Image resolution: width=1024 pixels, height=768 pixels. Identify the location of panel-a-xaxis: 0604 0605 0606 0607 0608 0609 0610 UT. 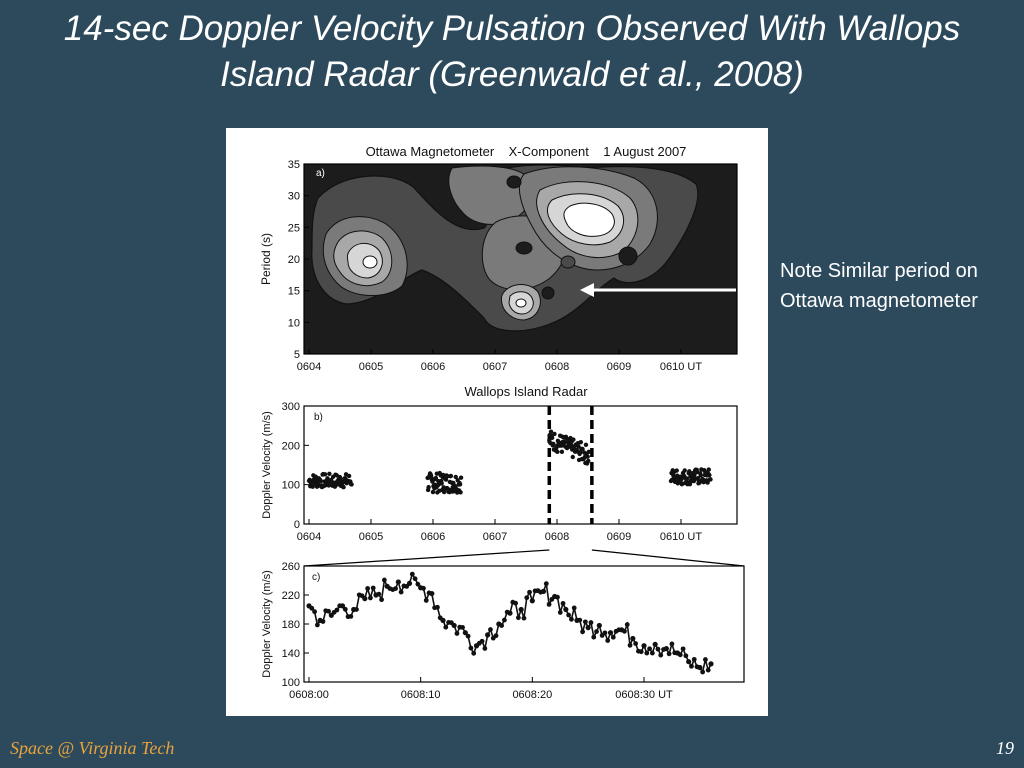
(499, 361).